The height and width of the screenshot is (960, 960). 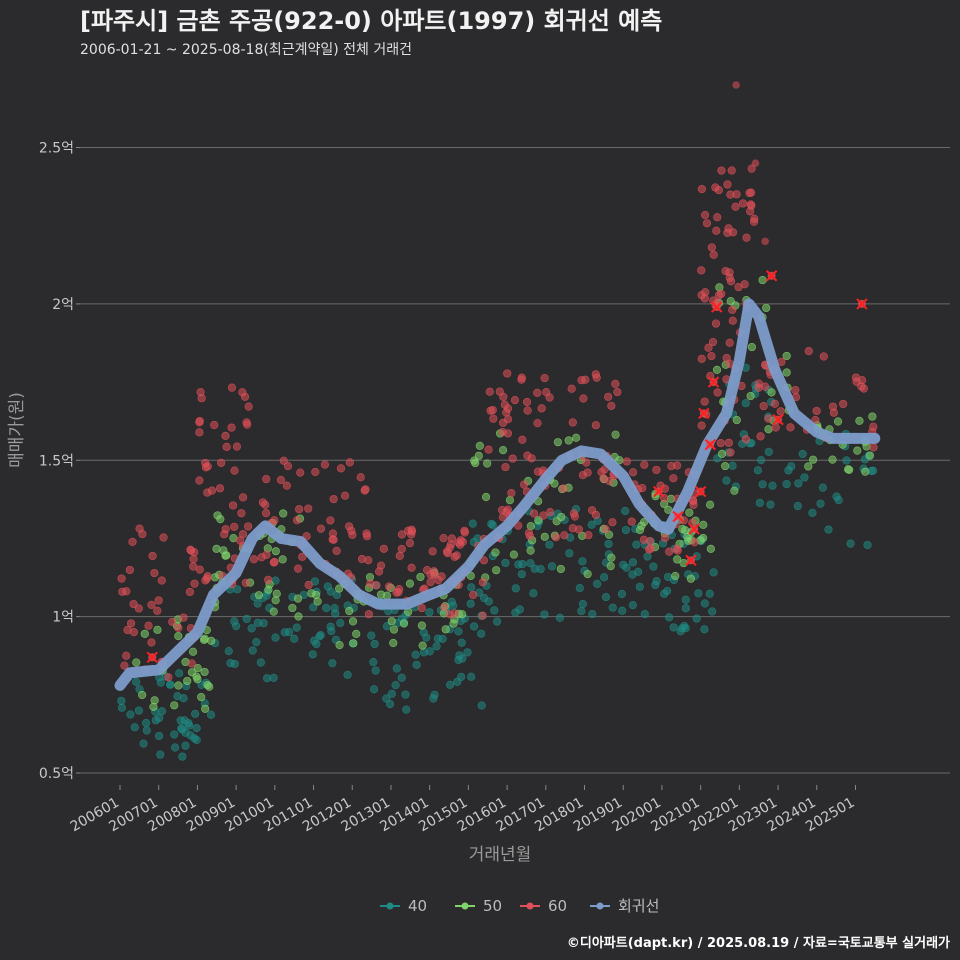 I want to click on x-axis-label: 거래년월, so click(x=500, y=855).